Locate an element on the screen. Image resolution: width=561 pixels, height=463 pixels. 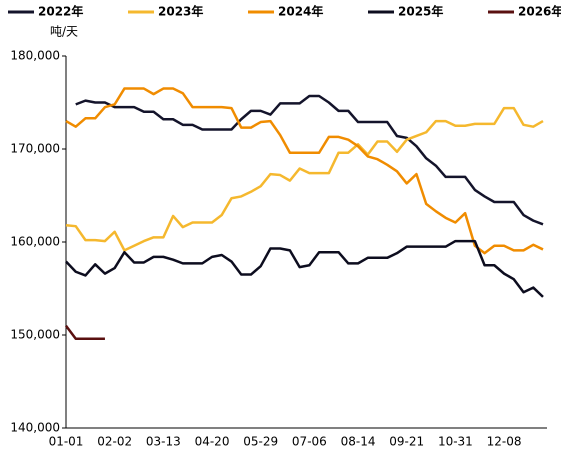
legend-label: 2025年 is located at coordinates (420, 11).